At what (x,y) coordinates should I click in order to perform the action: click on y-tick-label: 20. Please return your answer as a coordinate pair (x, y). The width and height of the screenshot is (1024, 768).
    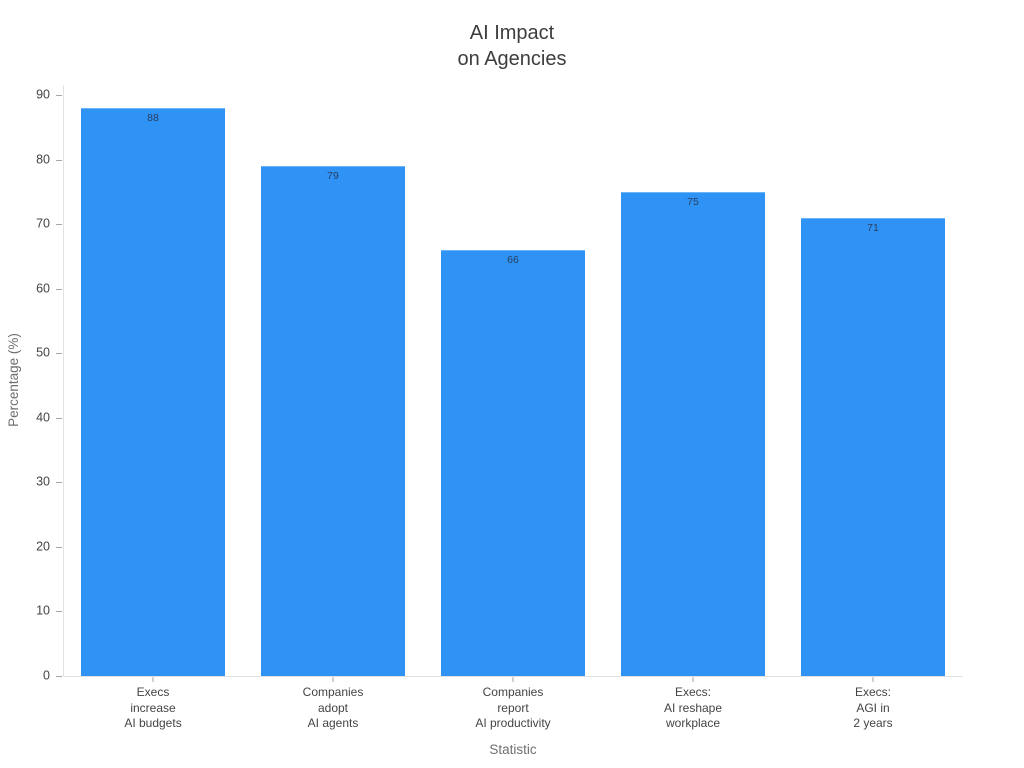
    Looking at the image, I should click on (43, 546).